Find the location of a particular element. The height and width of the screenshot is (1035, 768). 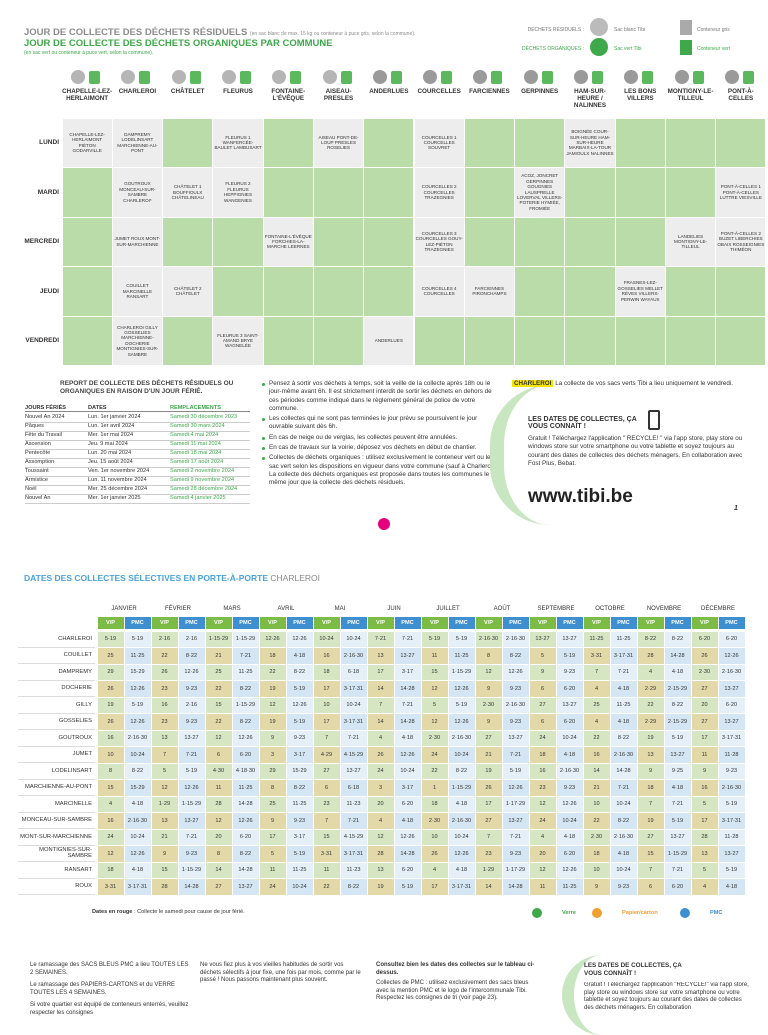

date-cell: 1·15·29 is located at coordinates (245, 639).